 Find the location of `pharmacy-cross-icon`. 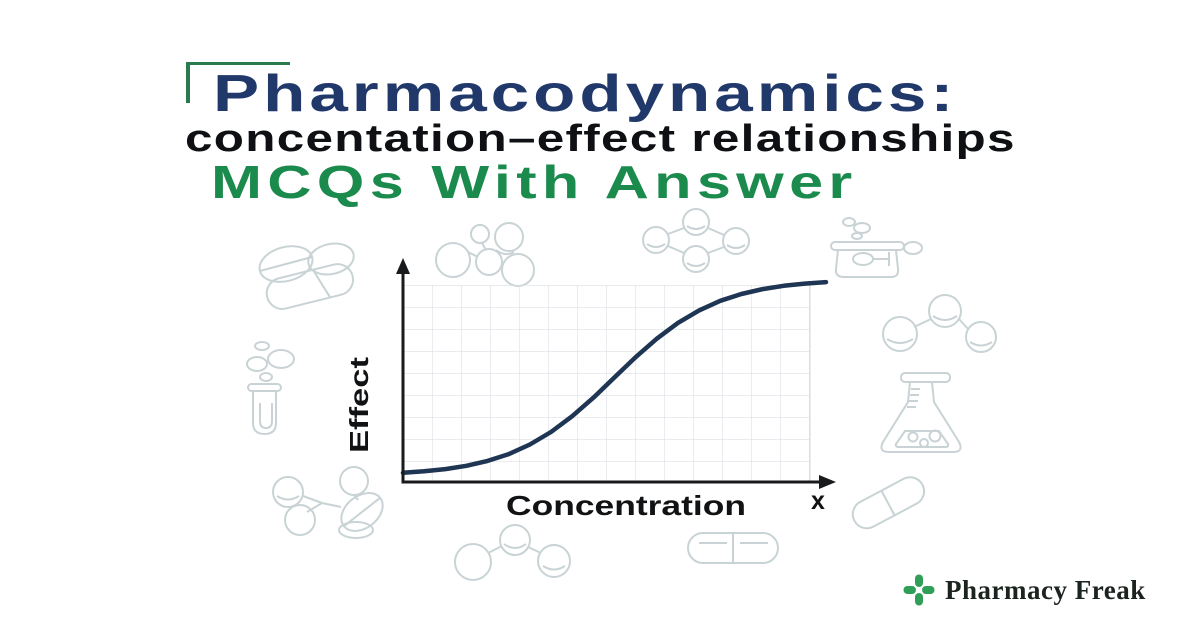

pharmacy-cross-icon is located at coordinates (919, 590).